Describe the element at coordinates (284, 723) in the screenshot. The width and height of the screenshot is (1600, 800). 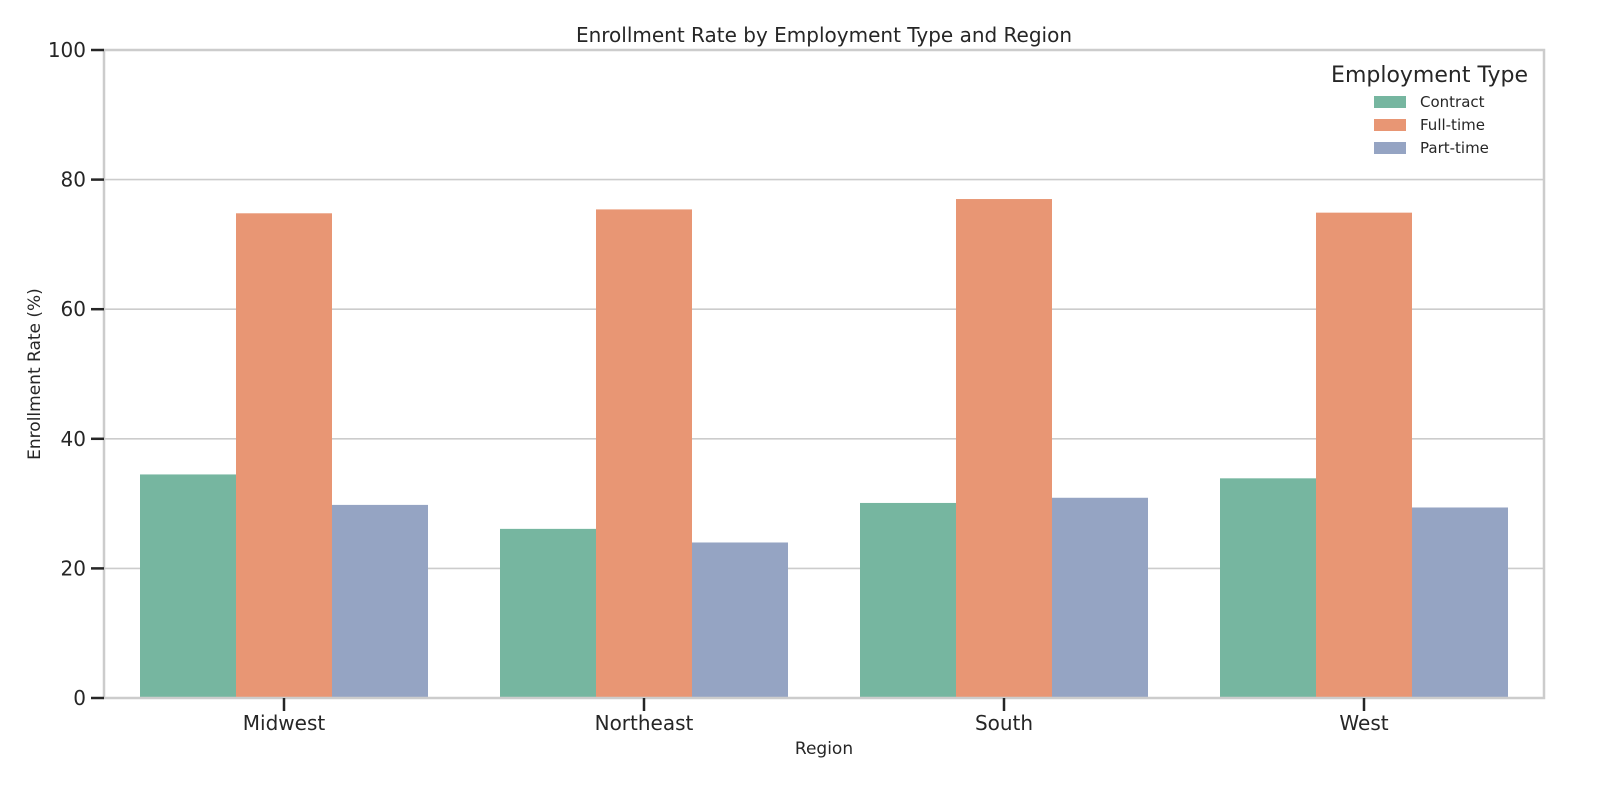
I see `x-tick-label: Midwest` at that location.